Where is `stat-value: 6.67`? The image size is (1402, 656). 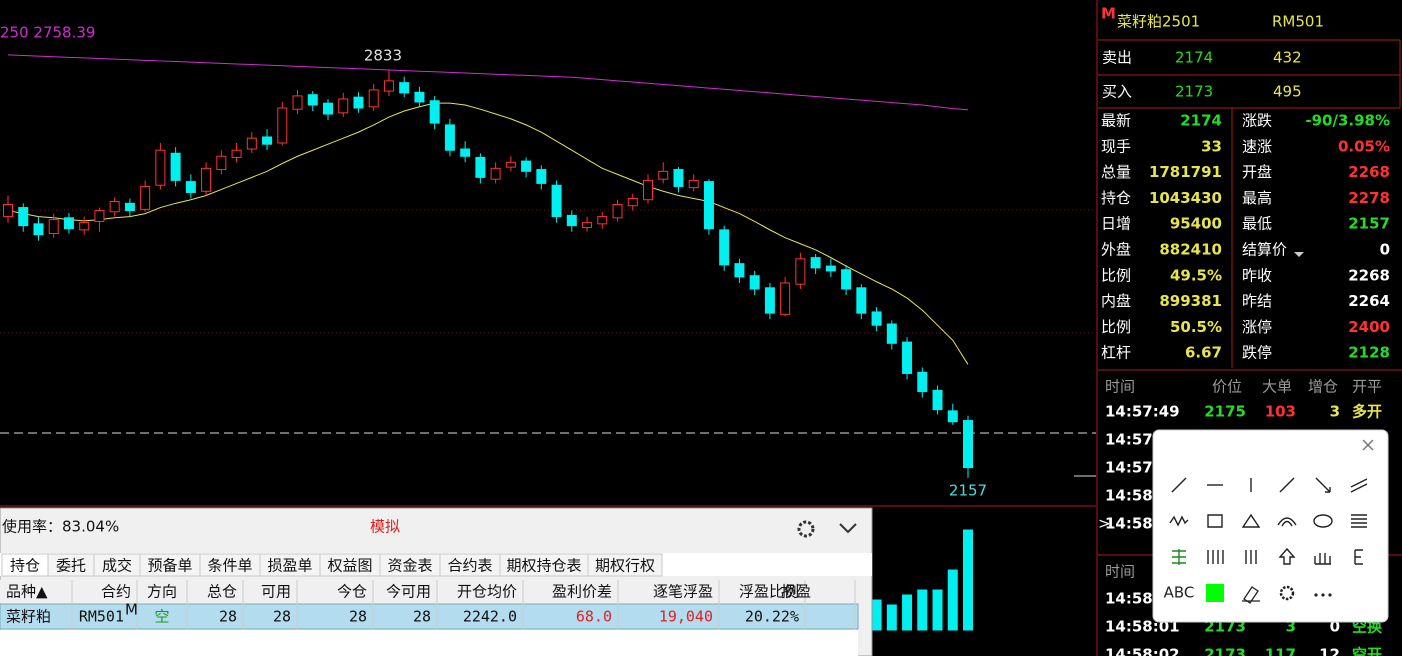
stat-value: 6.67 is located at coordinates (1203, 353).